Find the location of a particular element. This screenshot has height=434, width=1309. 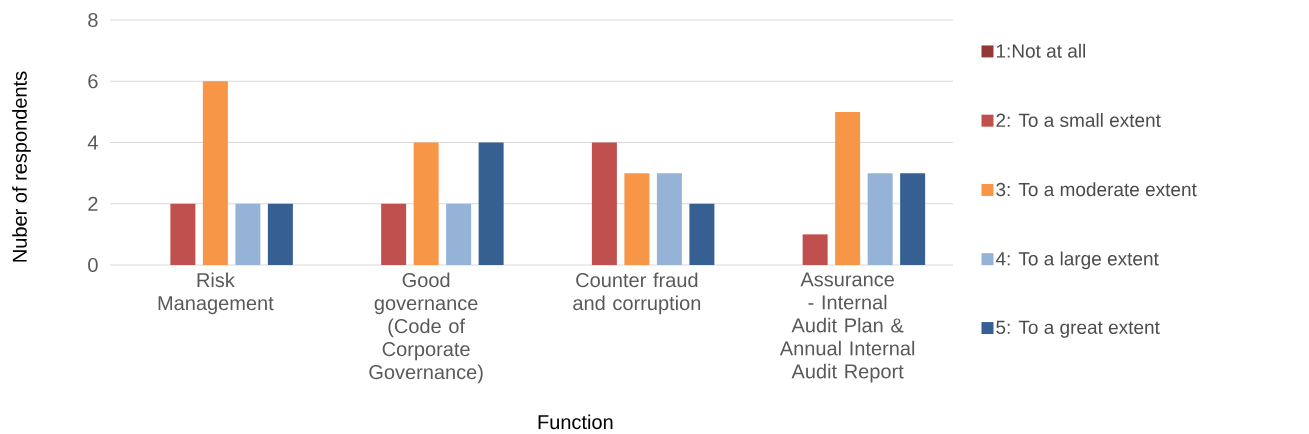

legend-label: 2: To a small extent is located at coordinates (1078, 120).